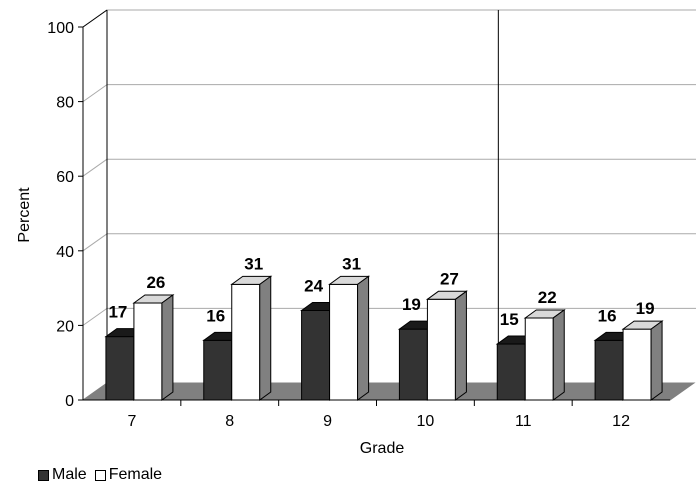 The width and height of the screenshot is (696, 485). Describe the element at coordinates (313, 285) in the screenshot. I see `data-label-male-9: 24` at that location.